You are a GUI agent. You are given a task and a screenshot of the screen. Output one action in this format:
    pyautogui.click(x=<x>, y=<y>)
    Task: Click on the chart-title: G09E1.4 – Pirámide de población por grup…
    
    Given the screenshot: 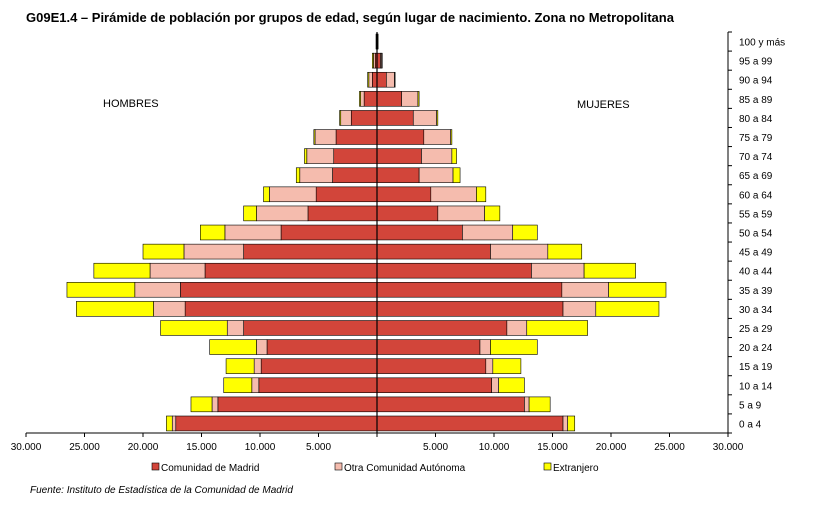 What is the action you would take?
    pyautogui.click(x=350, y=17)
    